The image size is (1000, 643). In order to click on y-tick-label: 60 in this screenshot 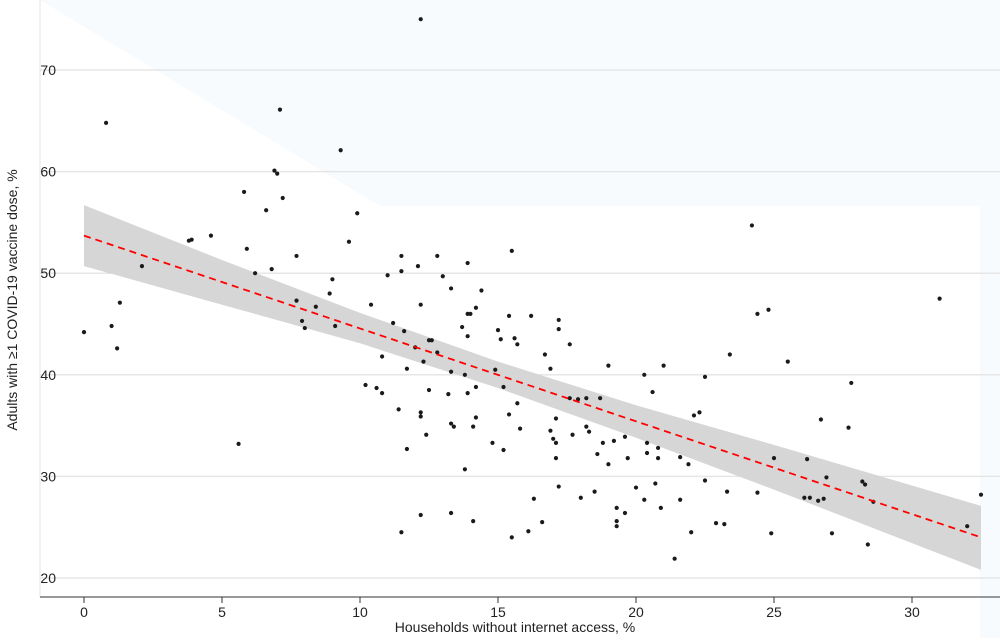, I will do `click(48, 172)`.